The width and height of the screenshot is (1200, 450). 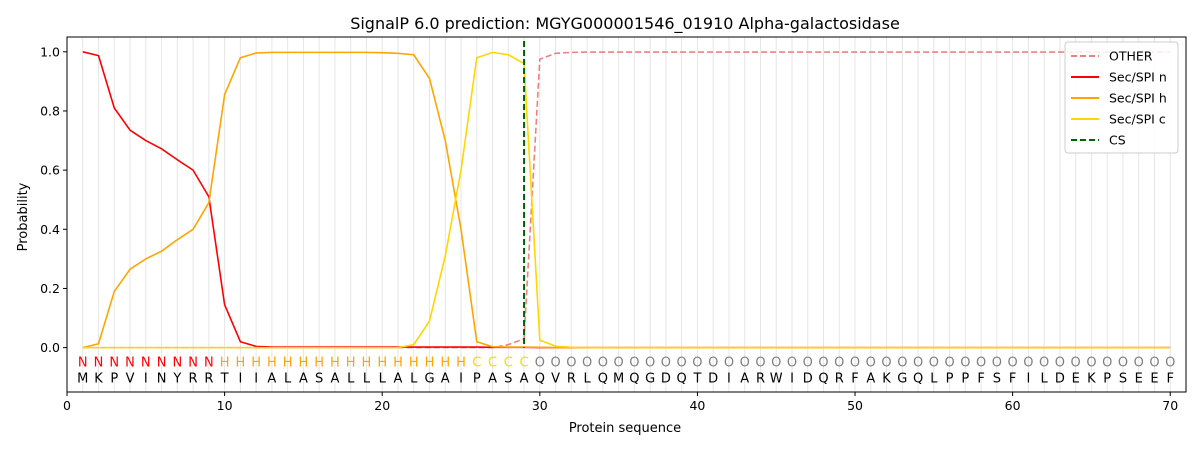 I want to click on residue-label: N, so click(x=162, y=379).